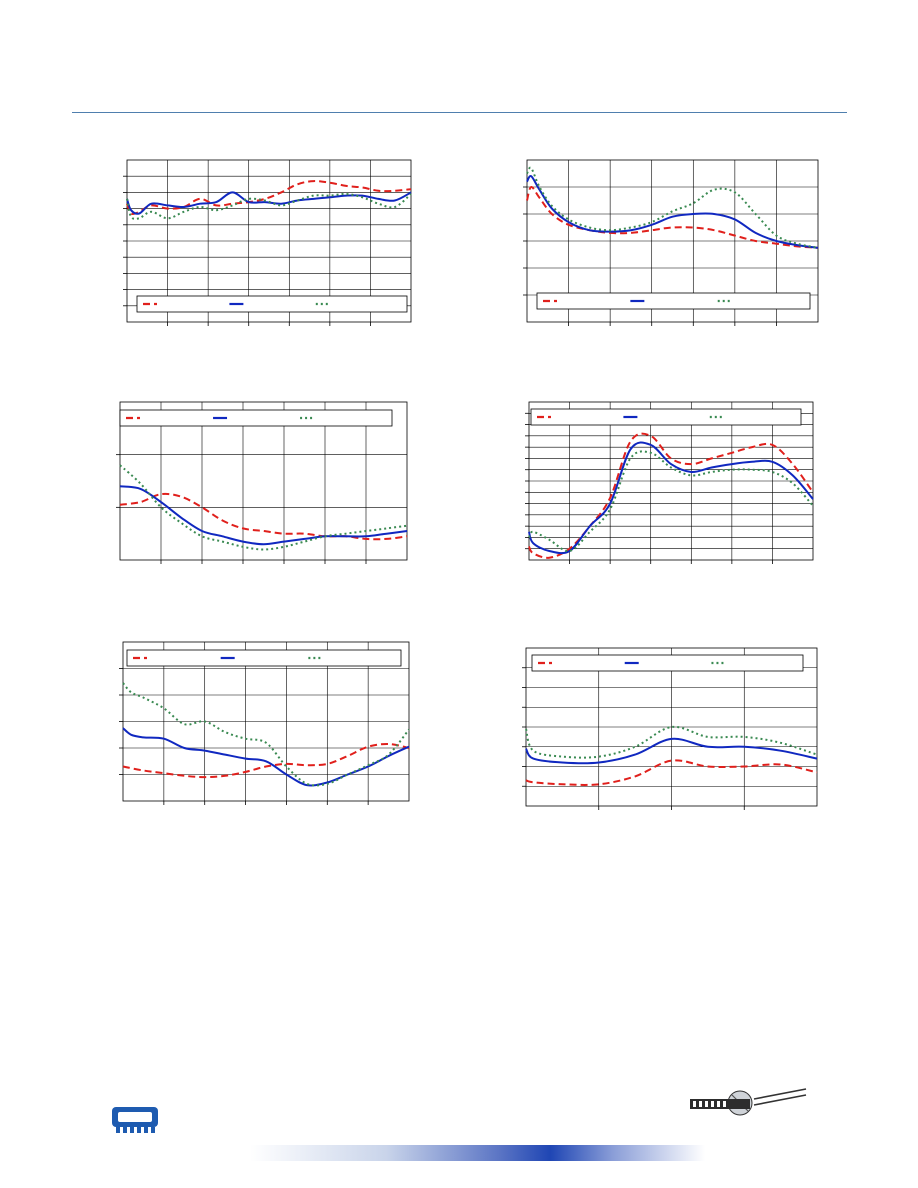 The width and height of the screenshot is (918, 1188). I want to click on plot-area, so click(263, 481).